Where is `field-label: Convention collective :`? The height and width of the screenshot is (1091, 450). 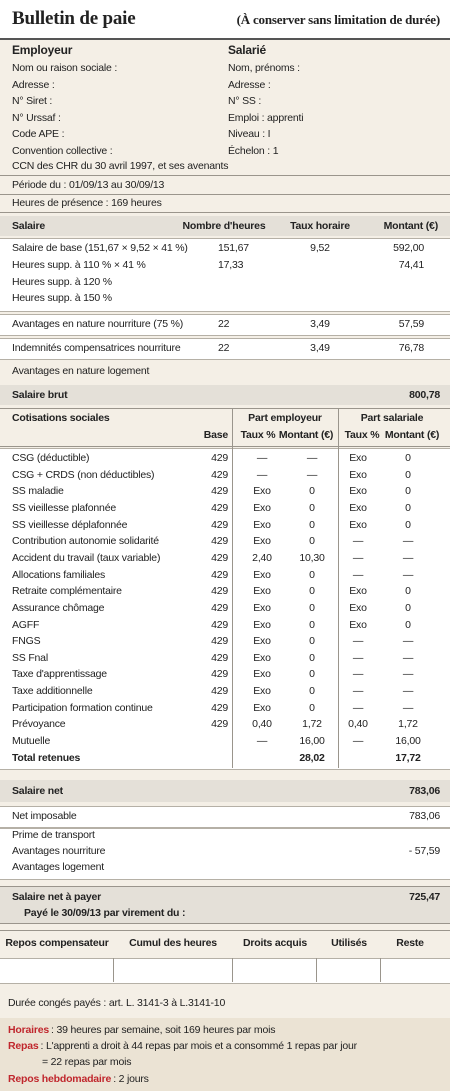 field-label: Convention collective : is located at coordinates (62, 151).